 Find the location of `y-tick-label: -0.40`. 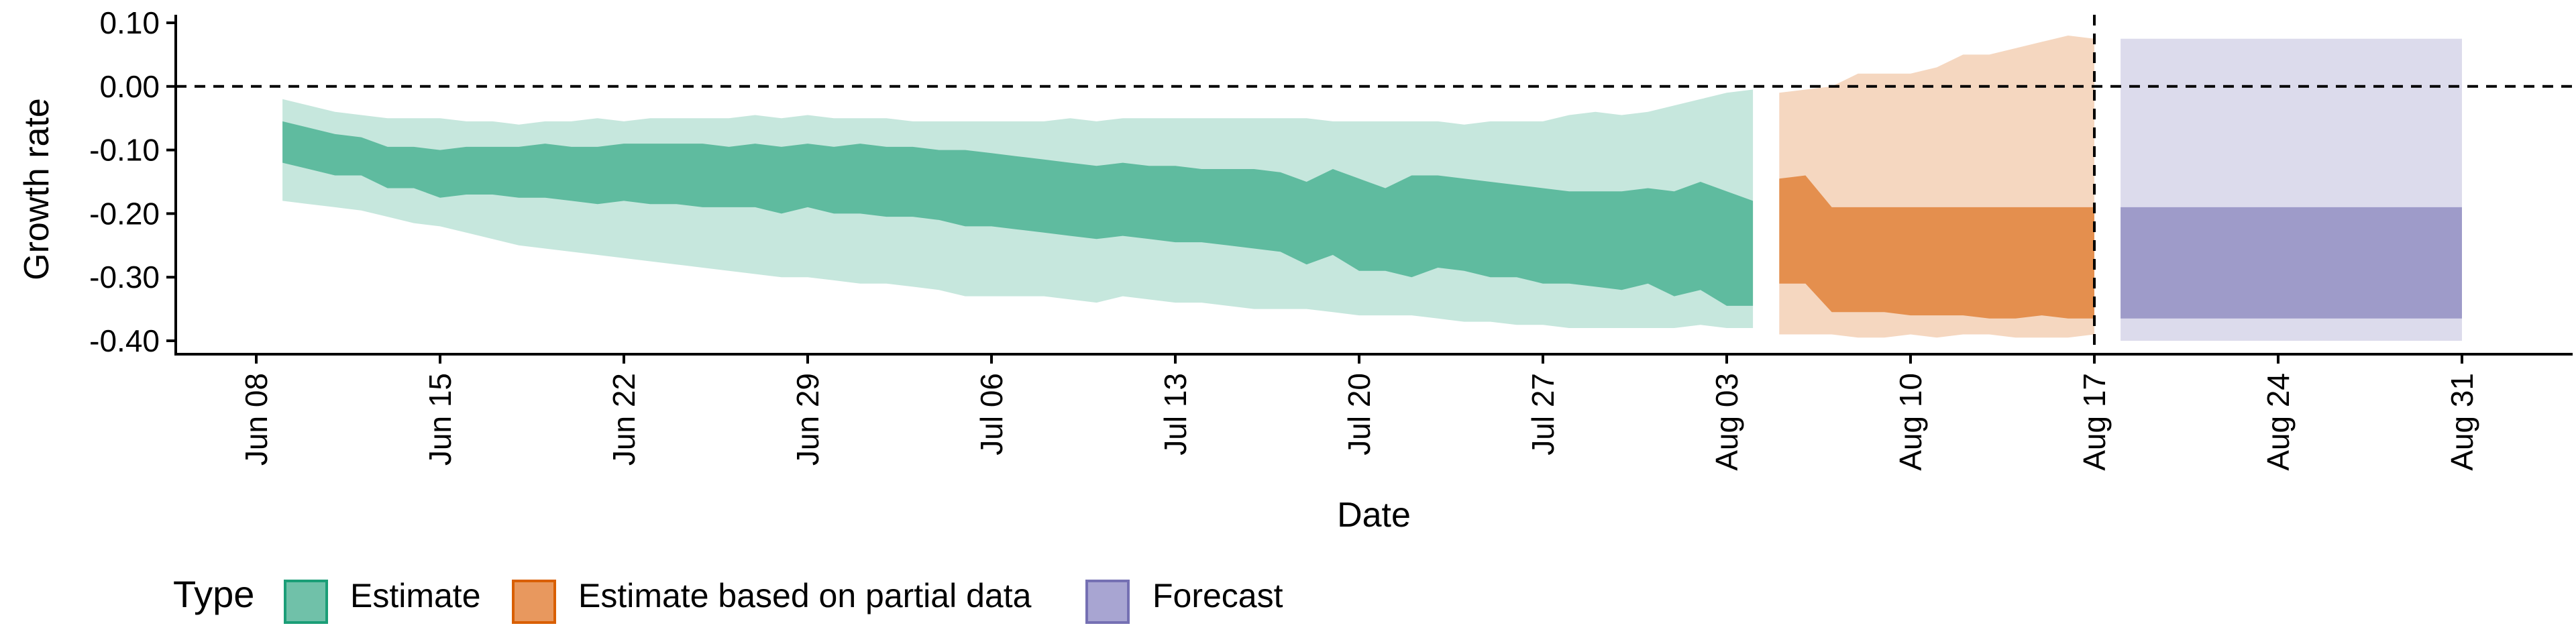

y-tick-label: -0.40 is located at coordinates (124, 340).